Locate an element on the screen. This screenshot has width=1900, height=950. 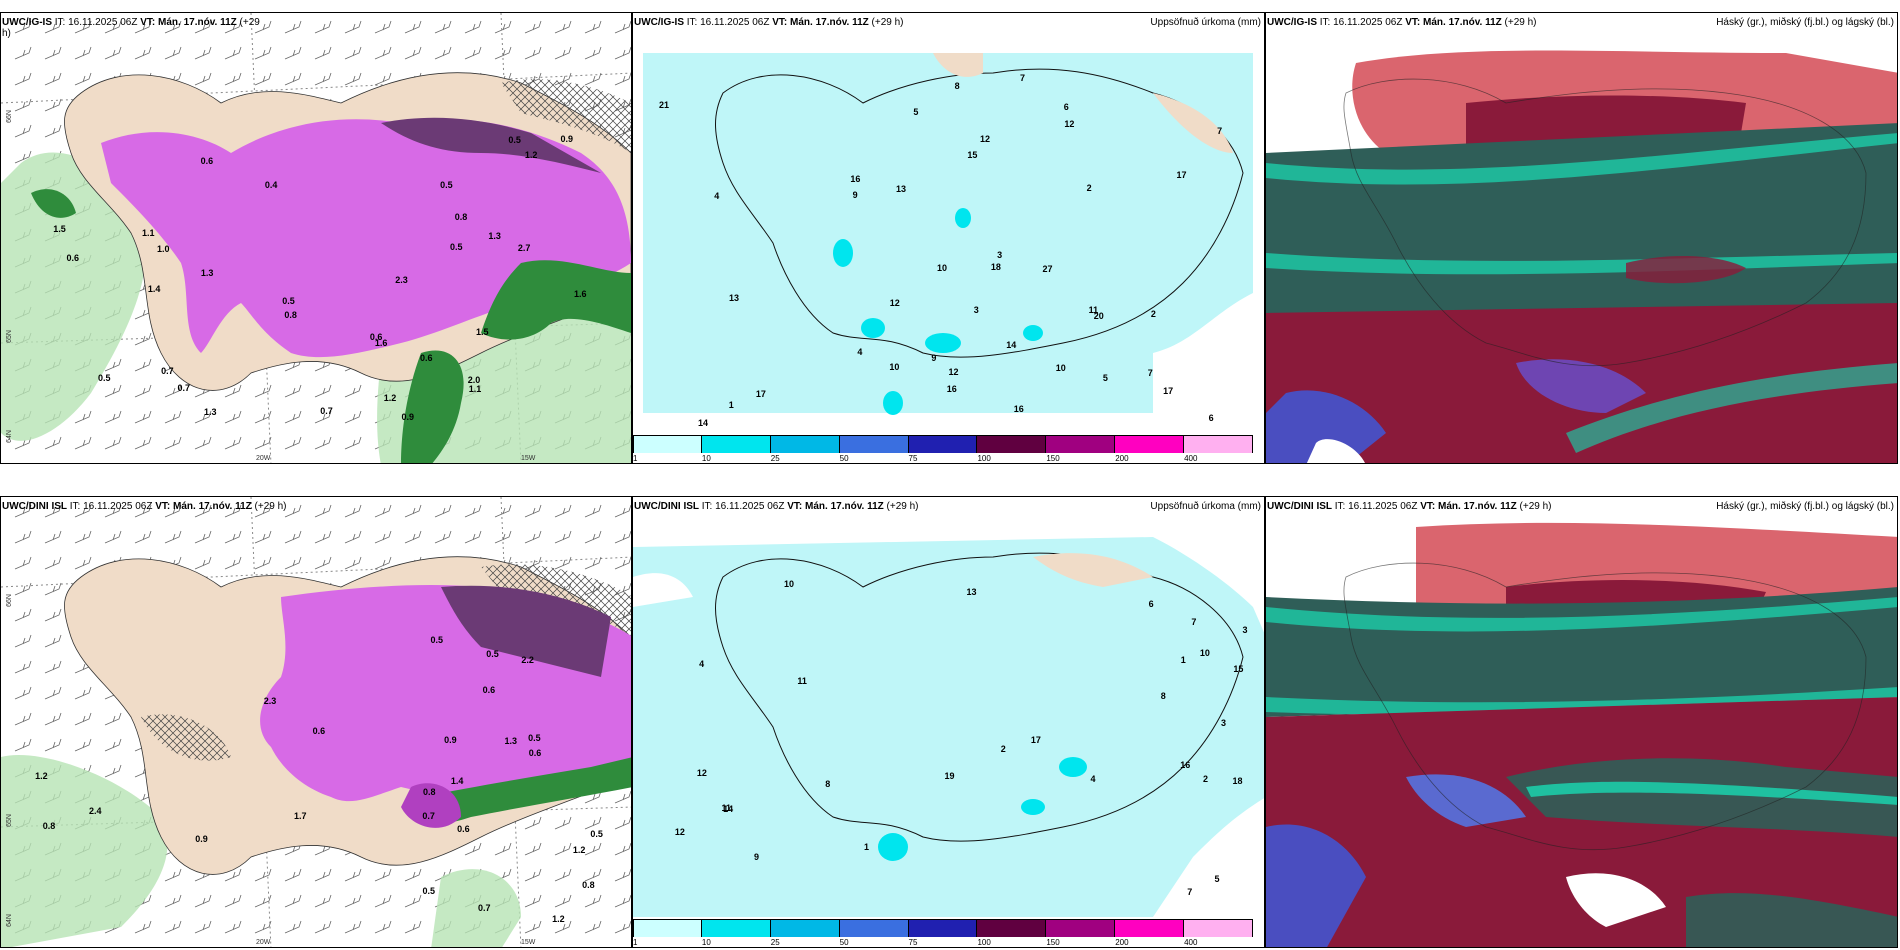
value-label: 16 is located at coordinates (1018, 408).